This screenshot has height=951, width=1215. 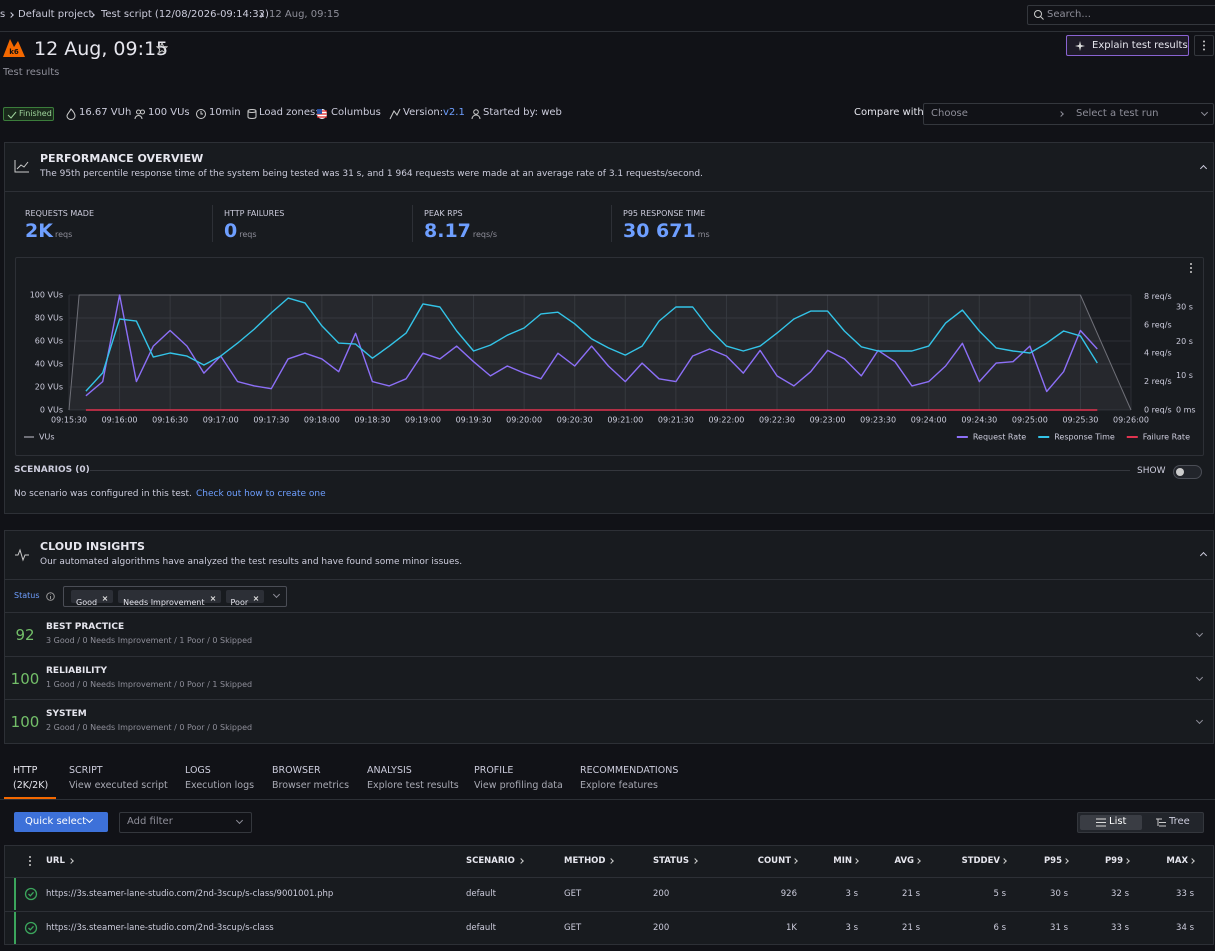 What do you see at coordinates (777, 420) in the screenshot?
I see `x-tick-label: 09:22:30` at bounding box center [777, 420].